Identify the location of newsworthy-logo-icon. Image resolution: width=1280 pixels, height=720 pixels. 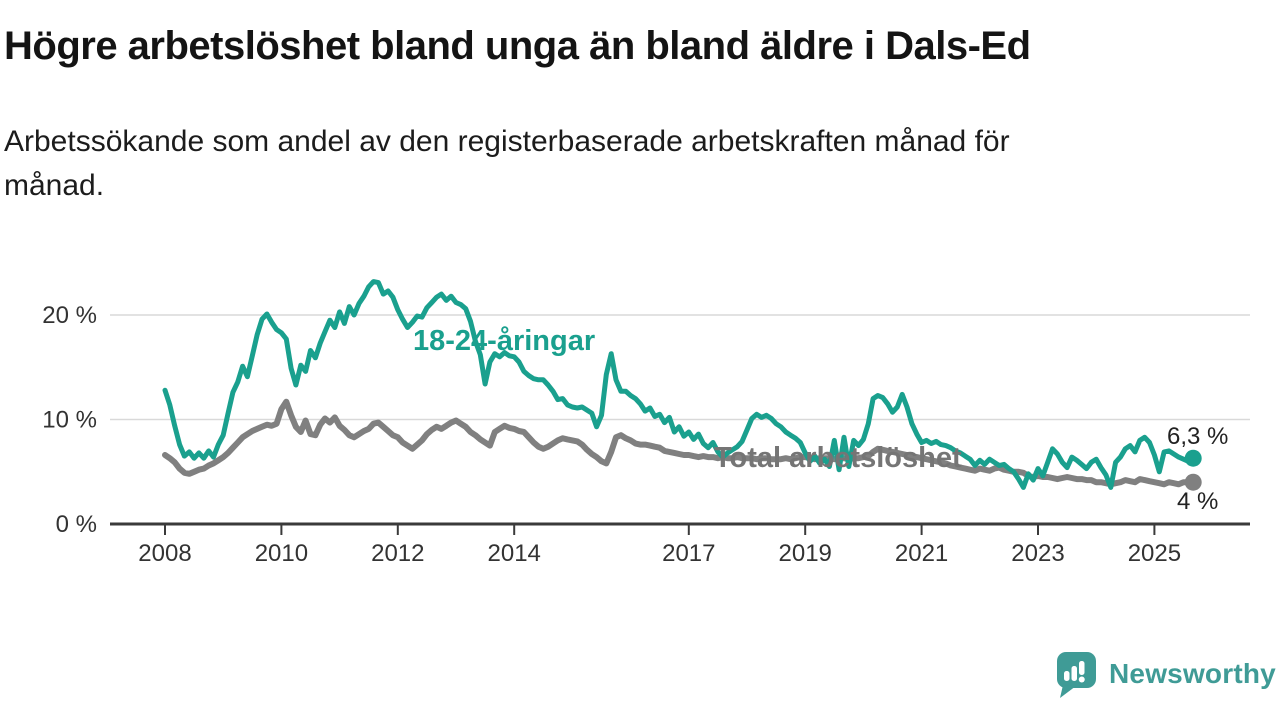
(1076, 675).